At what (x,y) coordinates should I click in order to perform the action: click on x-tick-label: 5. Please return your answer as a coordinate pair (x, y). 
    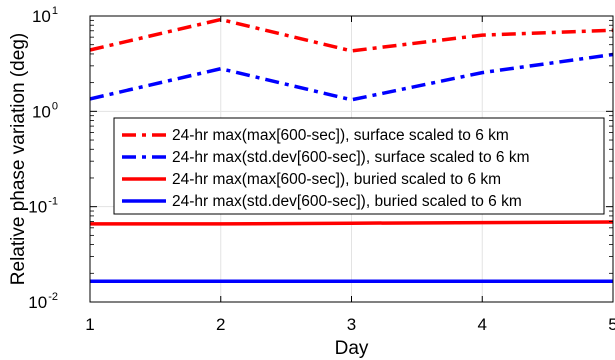
    Looking at the image, I should click on (611, 324).